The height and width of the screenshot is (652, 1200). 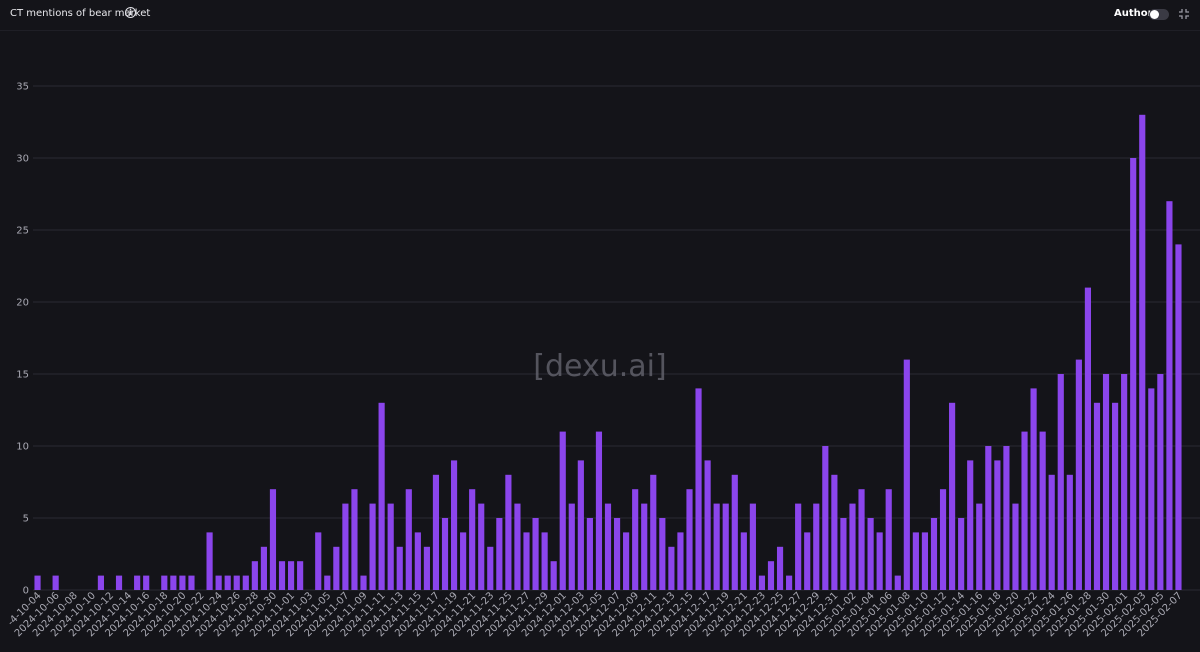 I want to click on info-icon: i, so click(x=130, y=12).